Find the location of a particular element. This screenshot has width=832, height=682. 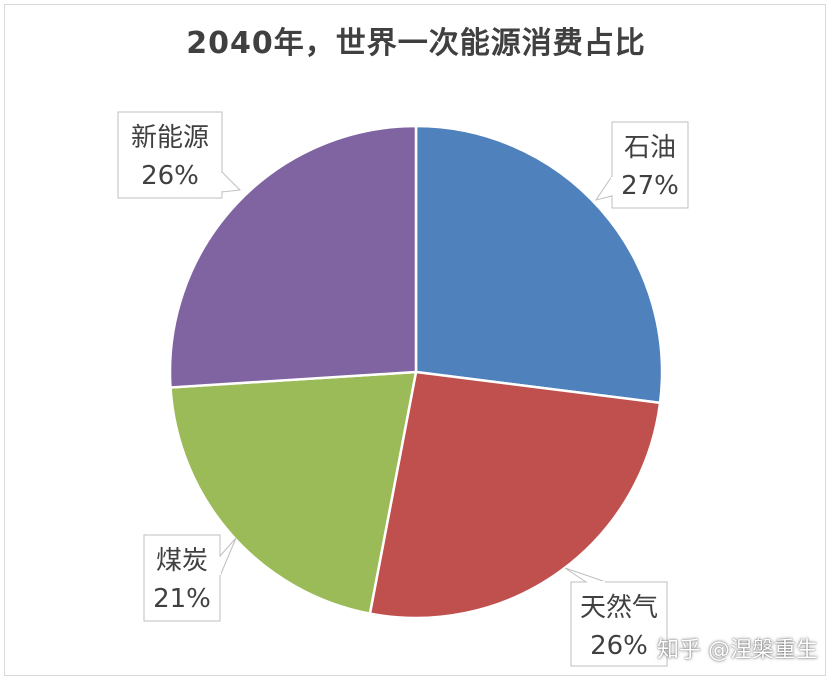

data-label-3: 煤炭 21% is located at coordinates (190, 578).